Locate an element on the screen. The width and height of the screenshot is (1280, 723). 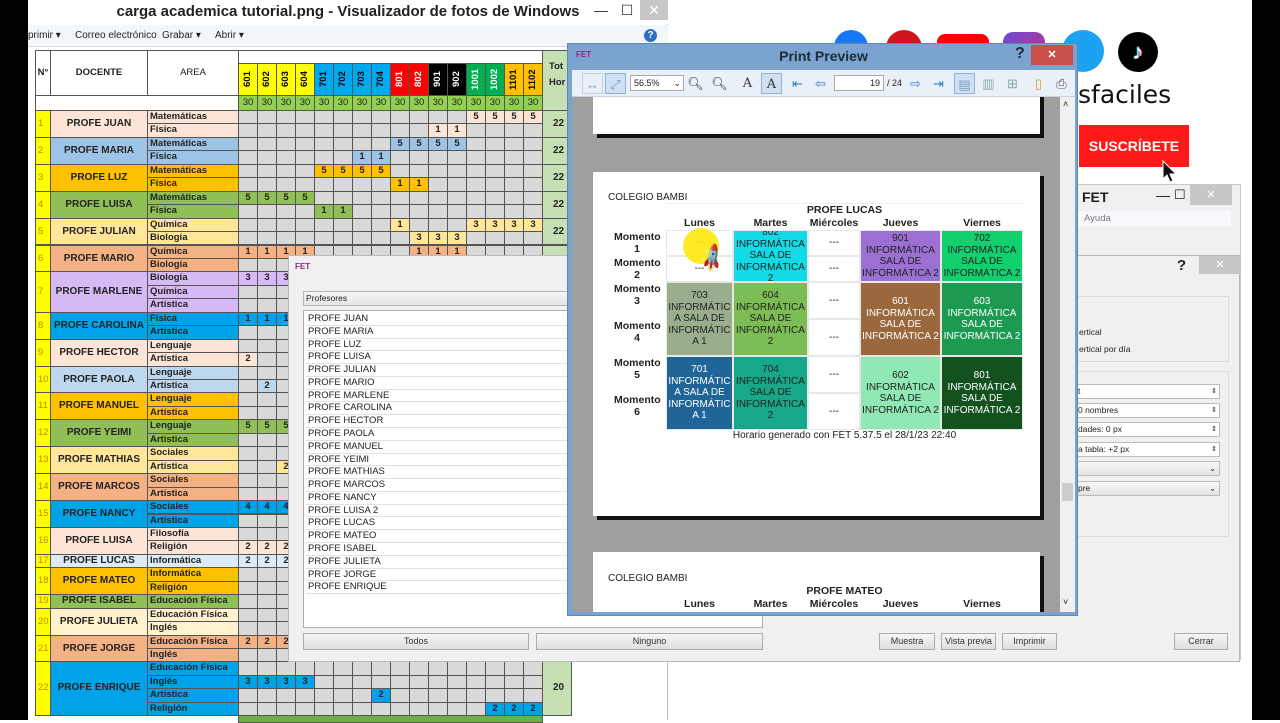
teacher-list-item: PROFE LUCAS is located at coordinates (534, 524).